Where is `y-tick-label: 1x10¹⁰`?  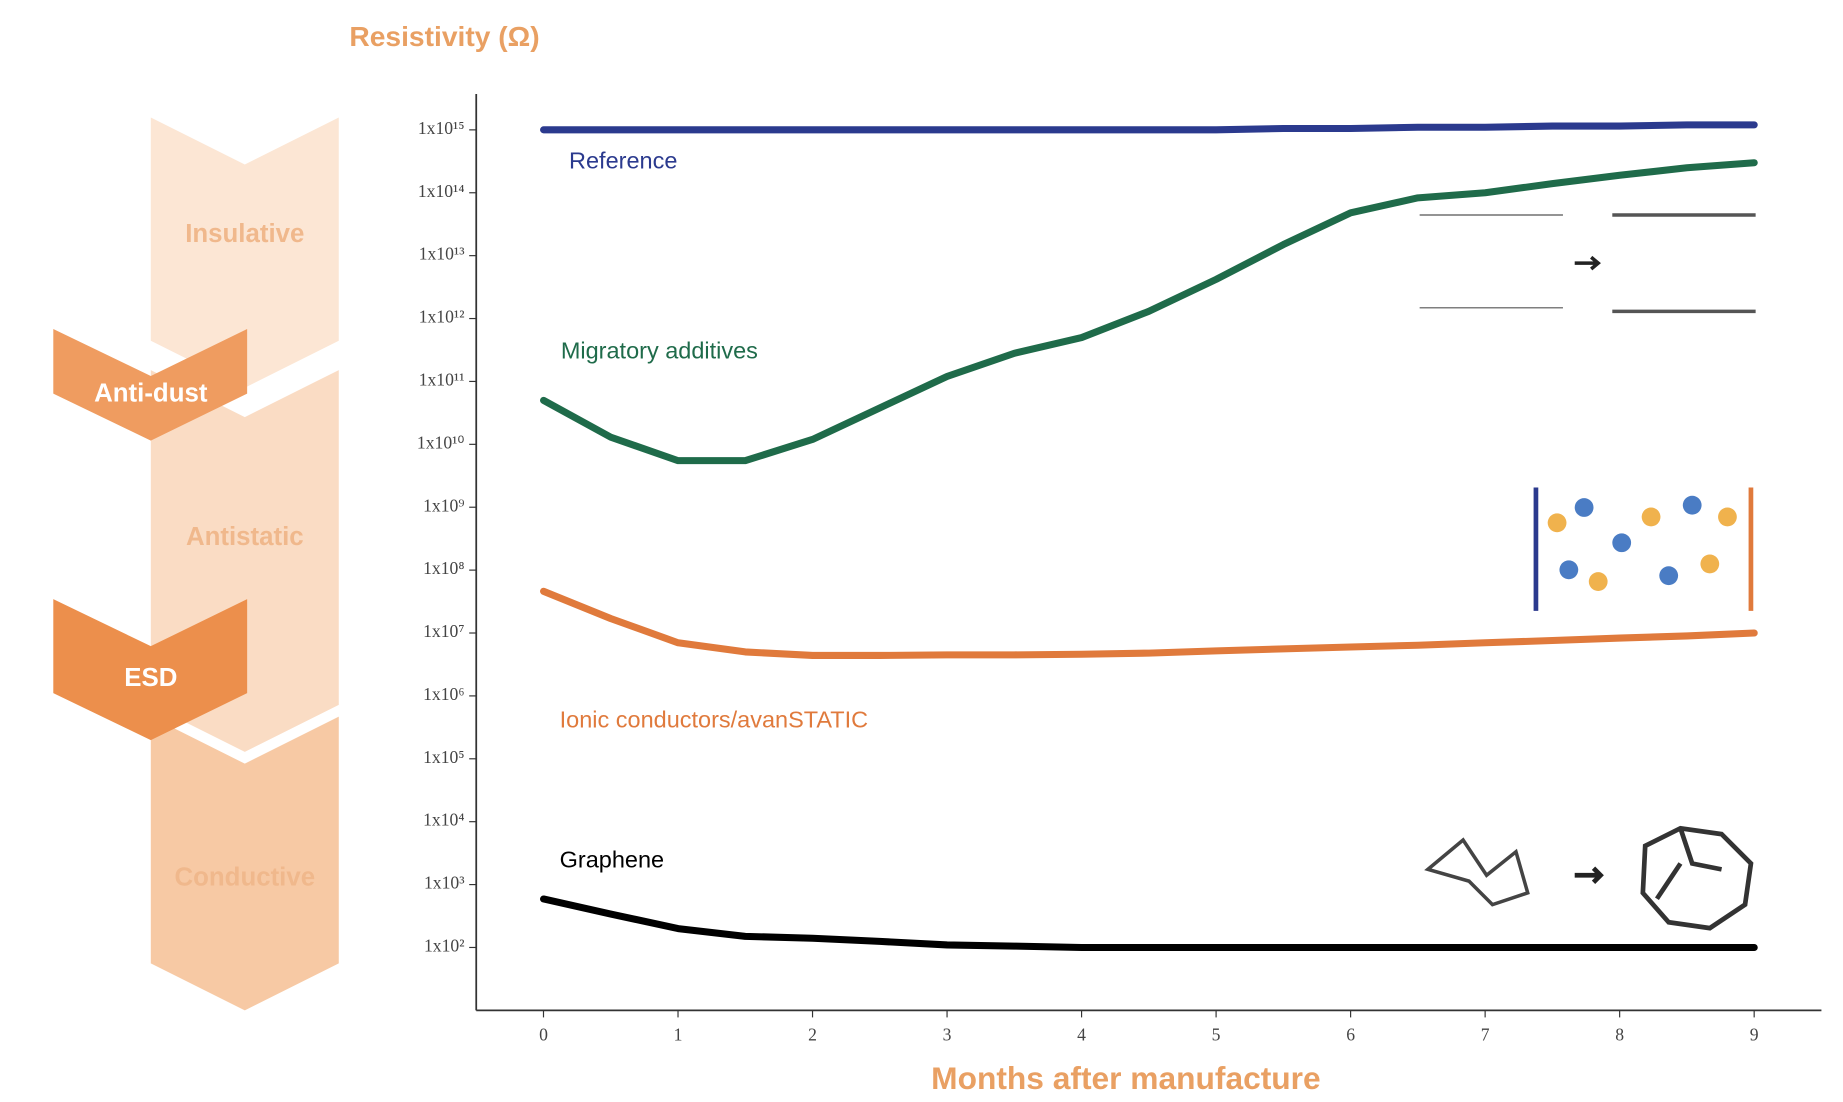 y-tick-label: 1x10¹⁰ is located at coordinates (441, 442).